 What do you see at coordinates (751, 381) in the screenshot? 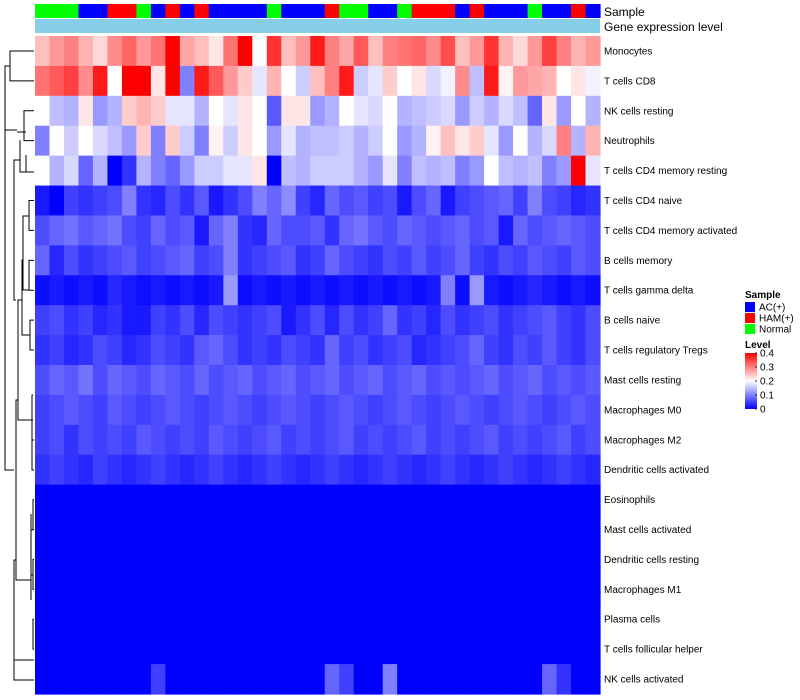
I see `level-colorbar` at bounding box center [751, 381].